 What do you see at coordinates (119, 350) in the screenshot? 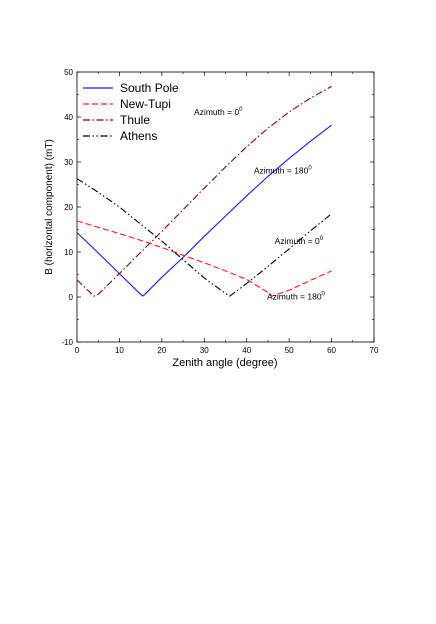
I see `x-tick-label: 10` at bounding box center [119, 350].